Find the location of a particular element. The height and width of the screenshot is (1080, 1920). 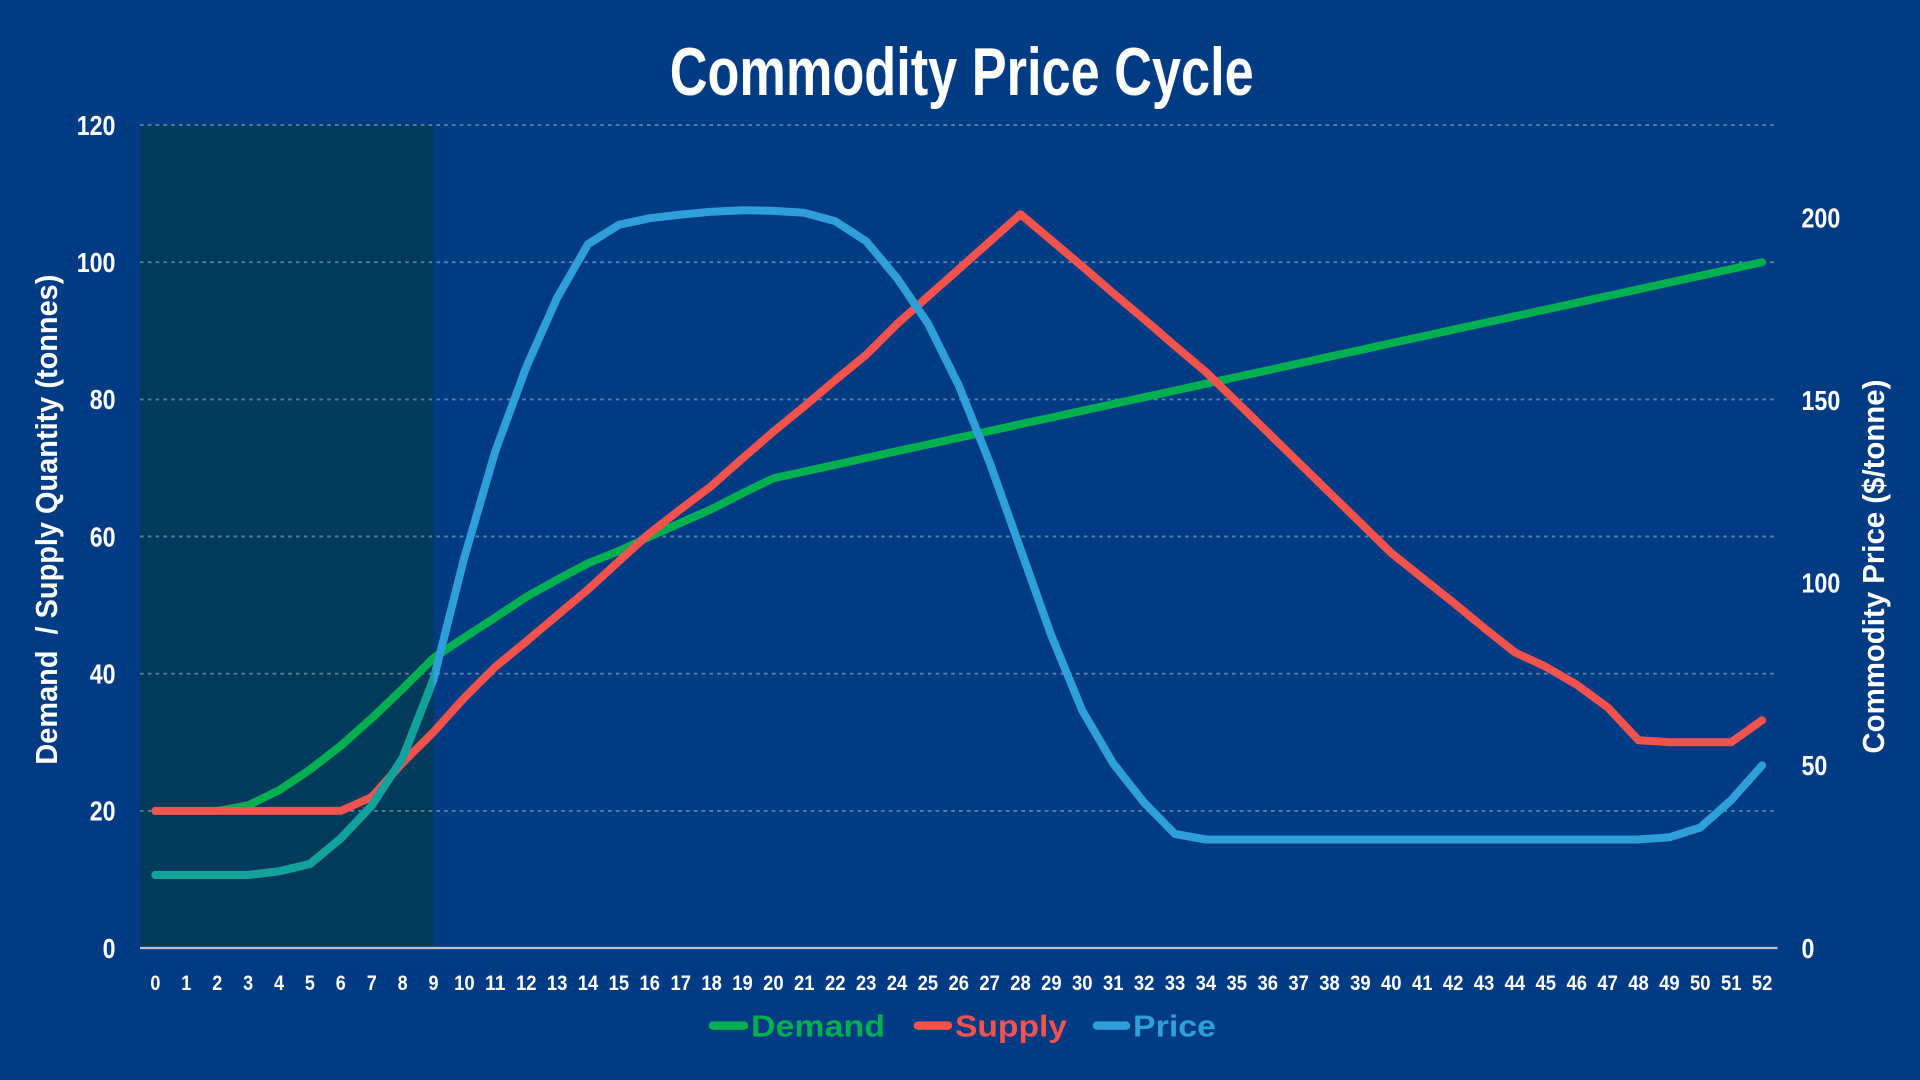

svg-text: 17 is located at coordinates (680, 983).